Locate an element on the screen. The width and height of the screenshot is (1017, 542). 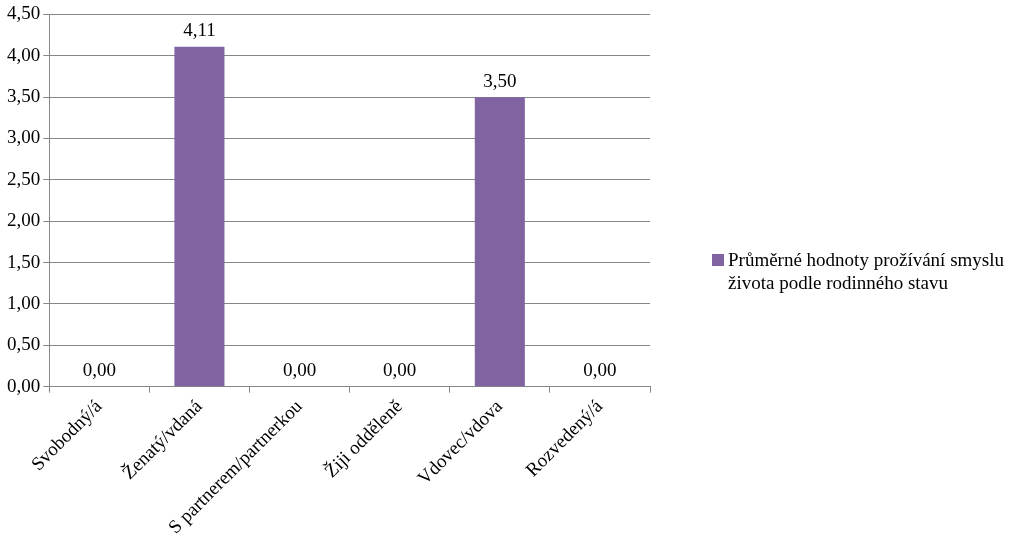
y-tick-label: 1,00 is located at coordinates (24, 302).